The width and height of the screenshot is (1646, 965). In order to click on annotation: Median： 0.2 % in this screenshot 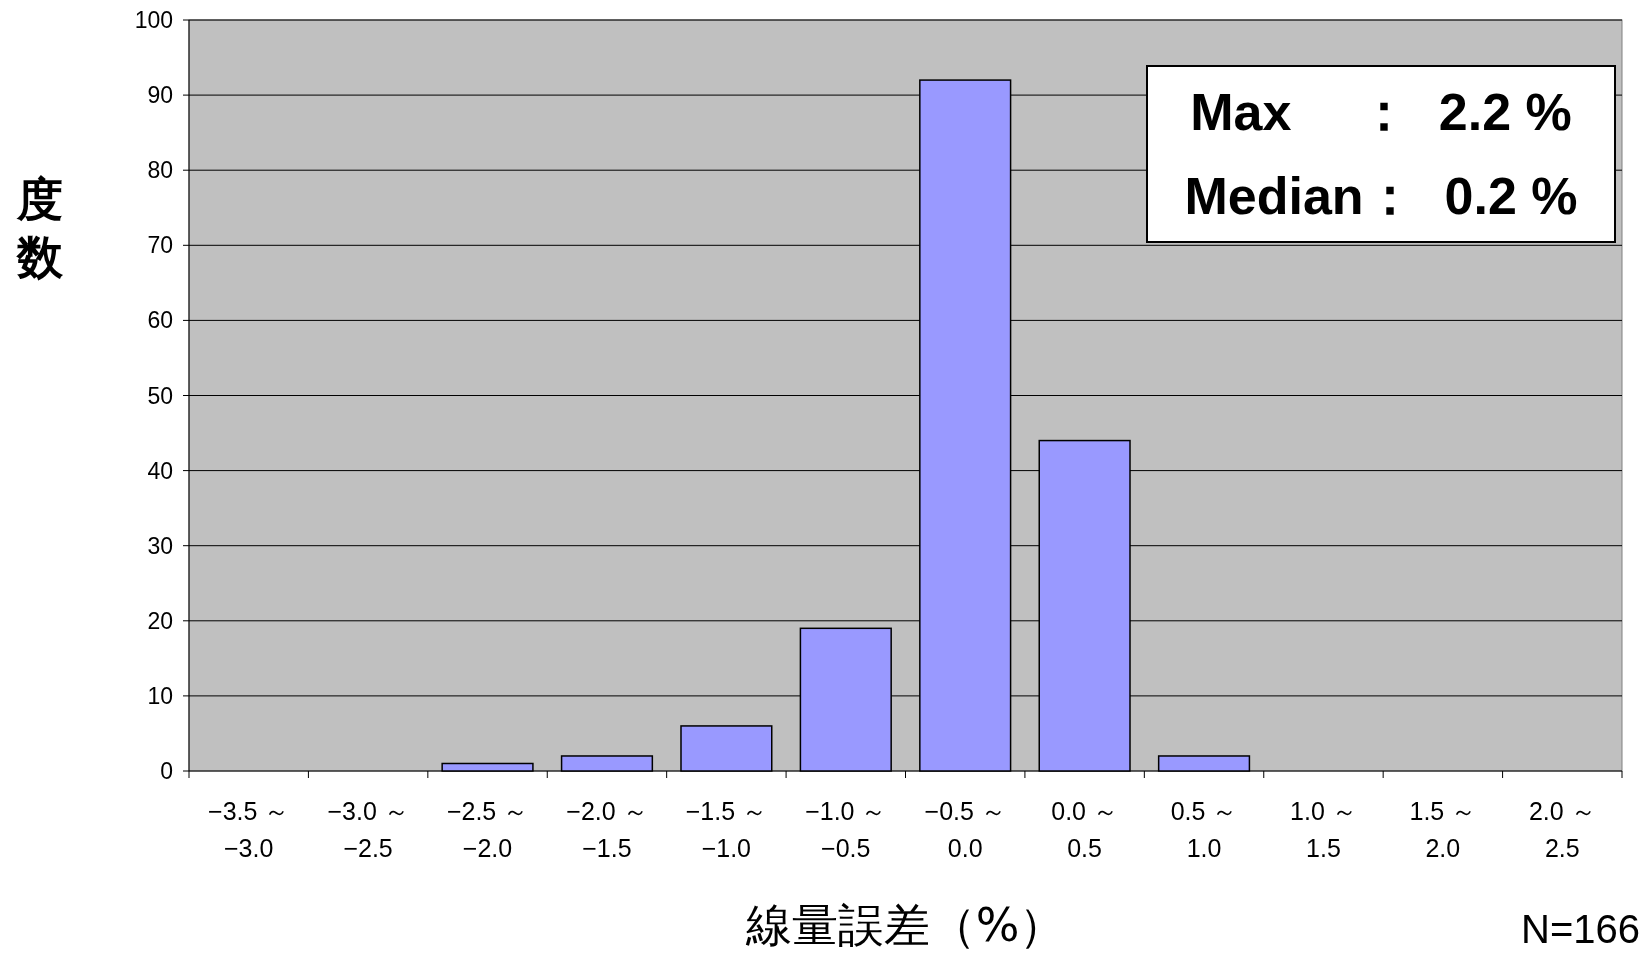, I will do `click(1381, 196)`.